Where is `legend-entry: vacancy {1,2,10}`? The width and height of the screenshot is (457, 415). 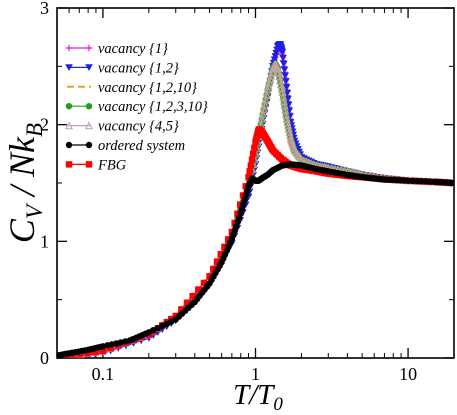 legend-entry: vacancy {1,2,10} is located at coordinates (132, 88).